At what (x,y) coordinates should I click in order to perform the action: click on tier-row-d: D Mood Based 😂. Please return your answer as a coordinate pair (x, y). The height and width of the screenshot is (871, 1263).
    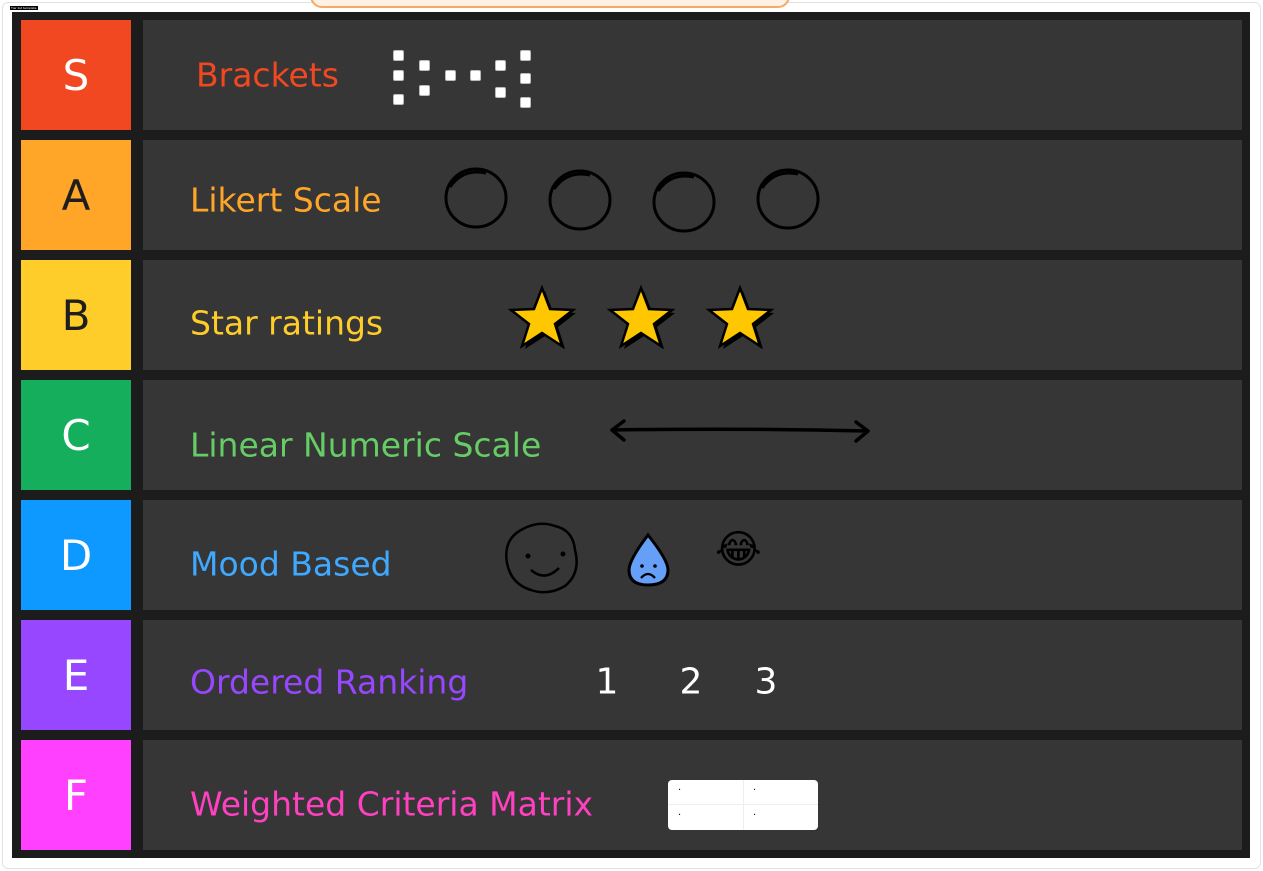
    Looking at the image, I should click on (631, 555).